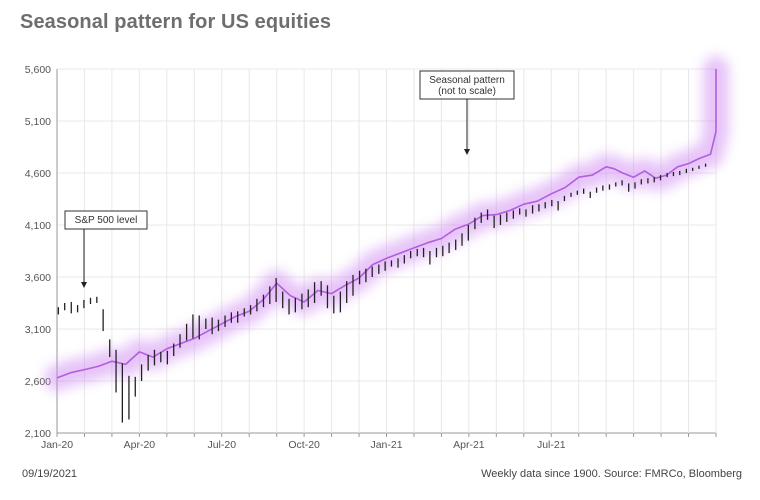 The image size is (760, 500). Describe the element at coordinates (386, 445) in the screenshot. I see `x-tick-label: Jan-21` at that location.